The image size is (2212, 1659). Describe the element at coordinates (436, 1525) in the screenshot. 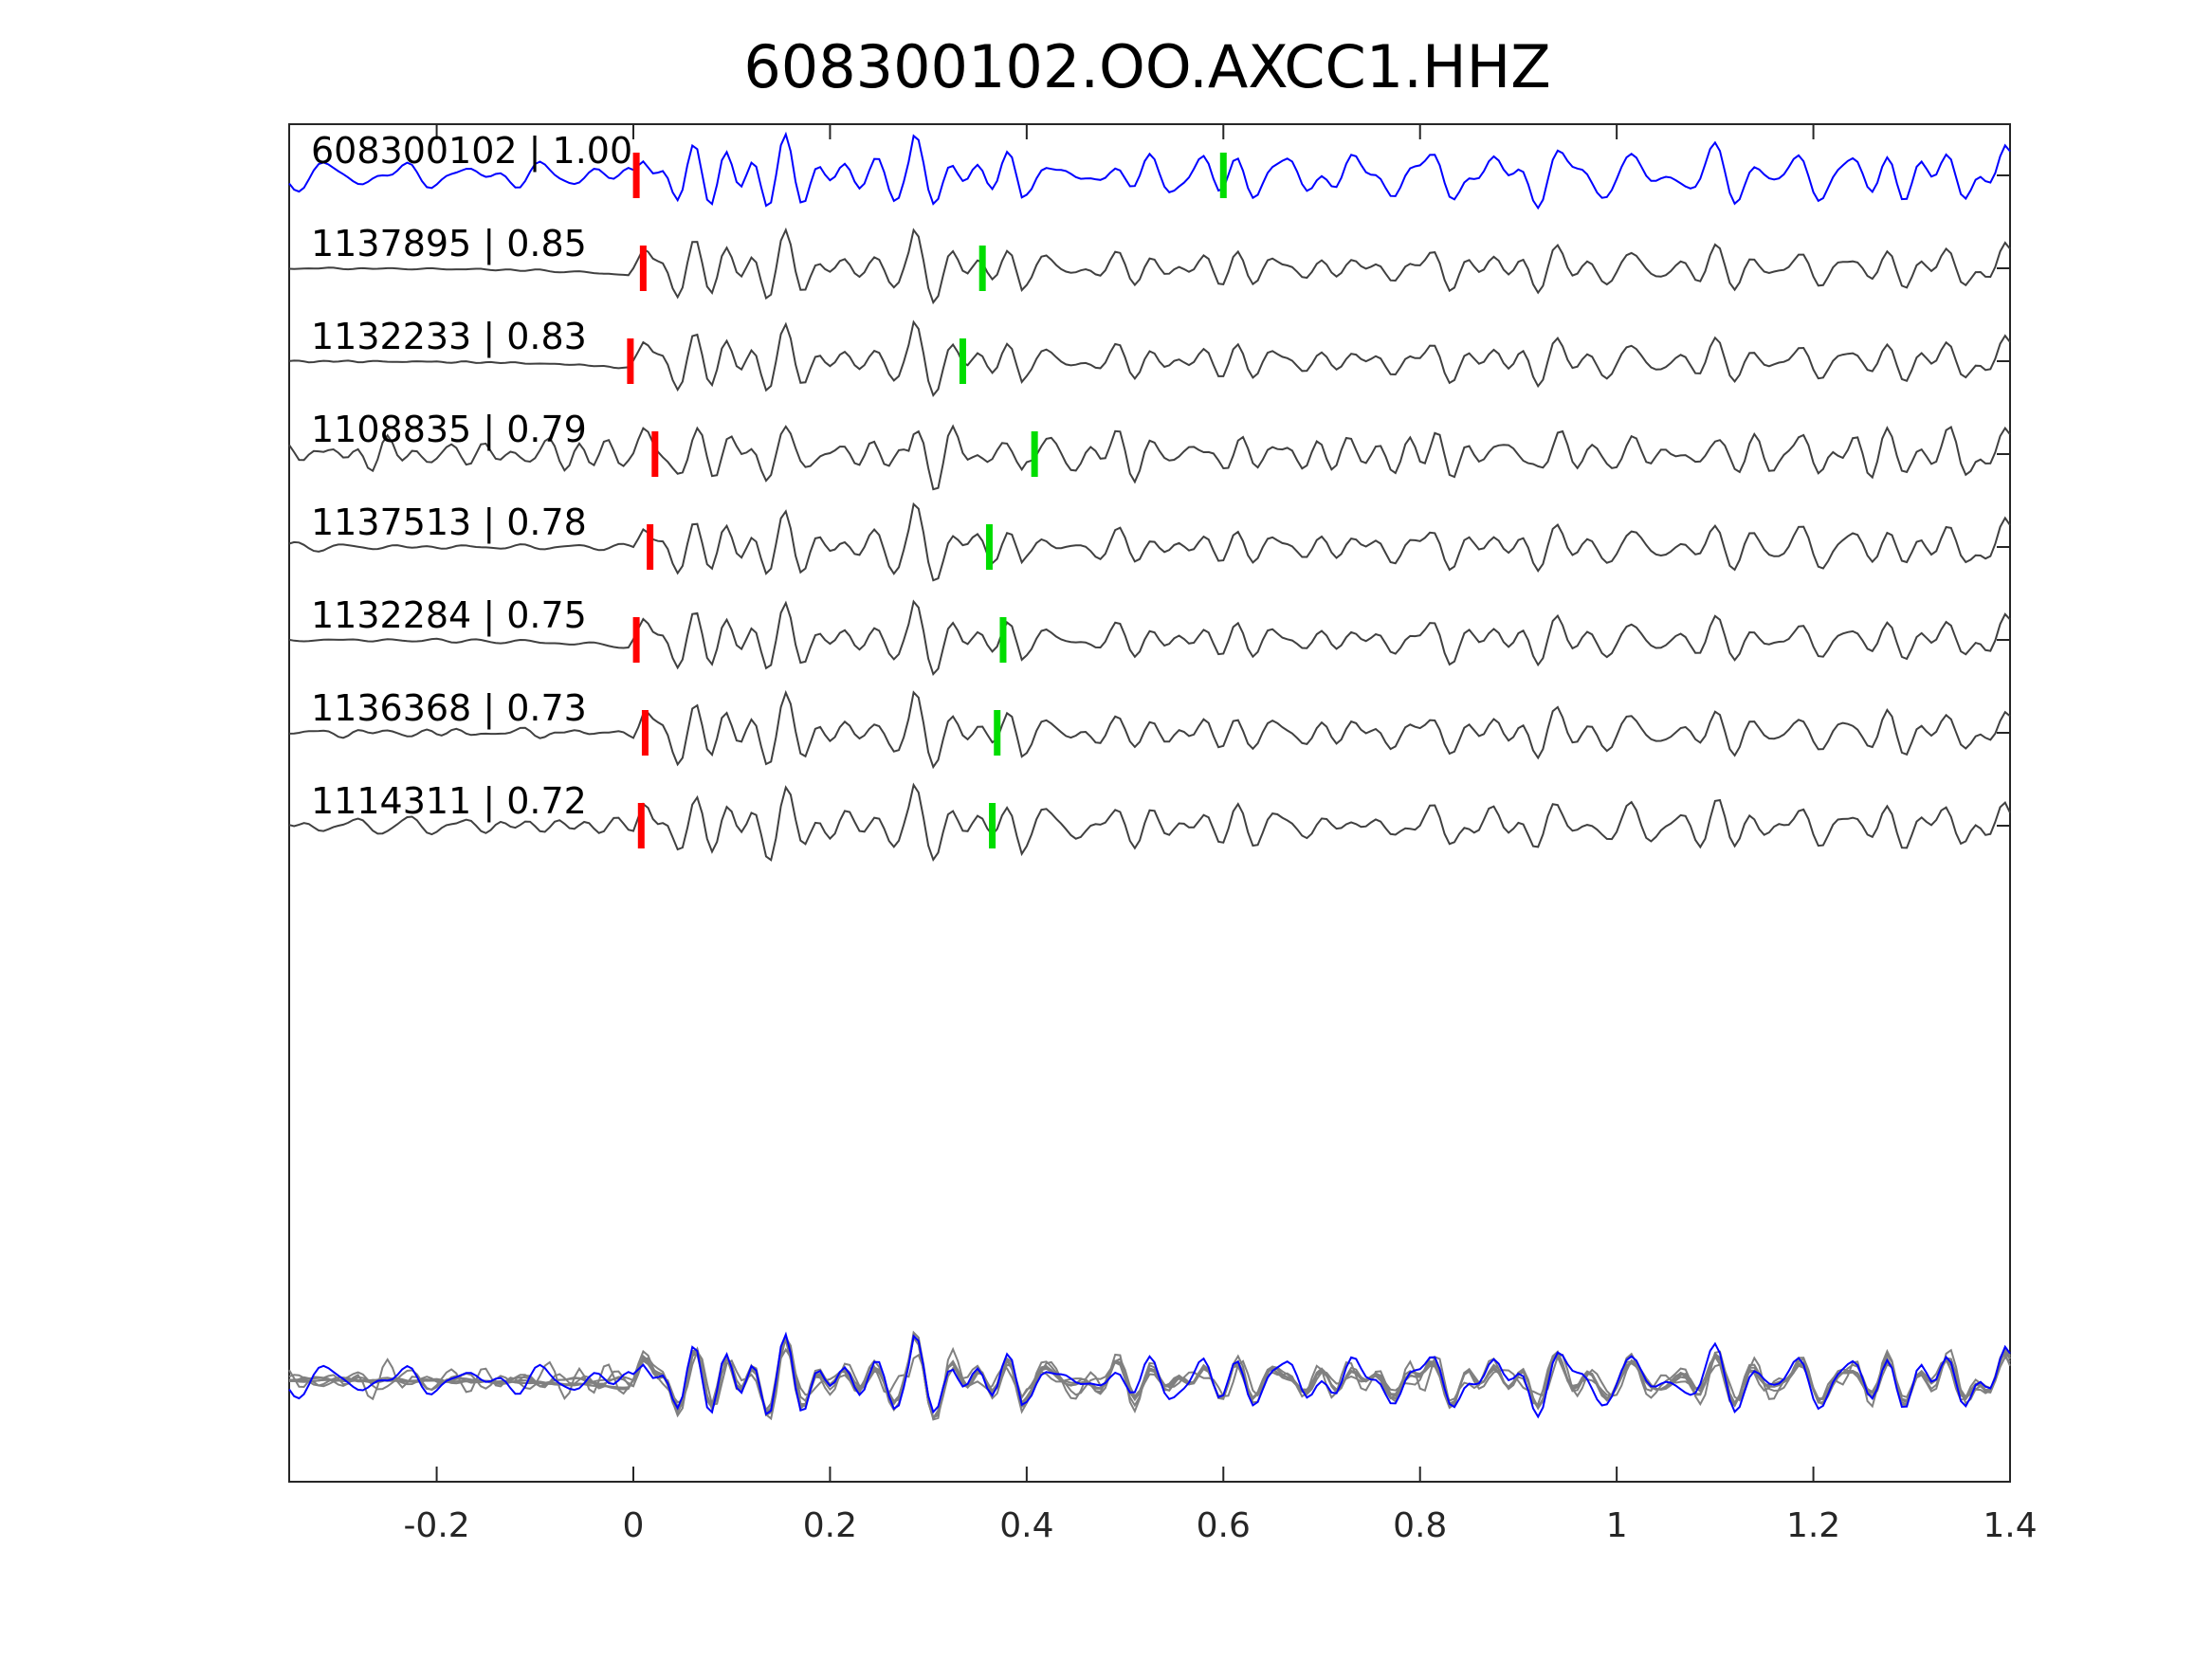

I see `x-tick-label: -0.2` at that location.